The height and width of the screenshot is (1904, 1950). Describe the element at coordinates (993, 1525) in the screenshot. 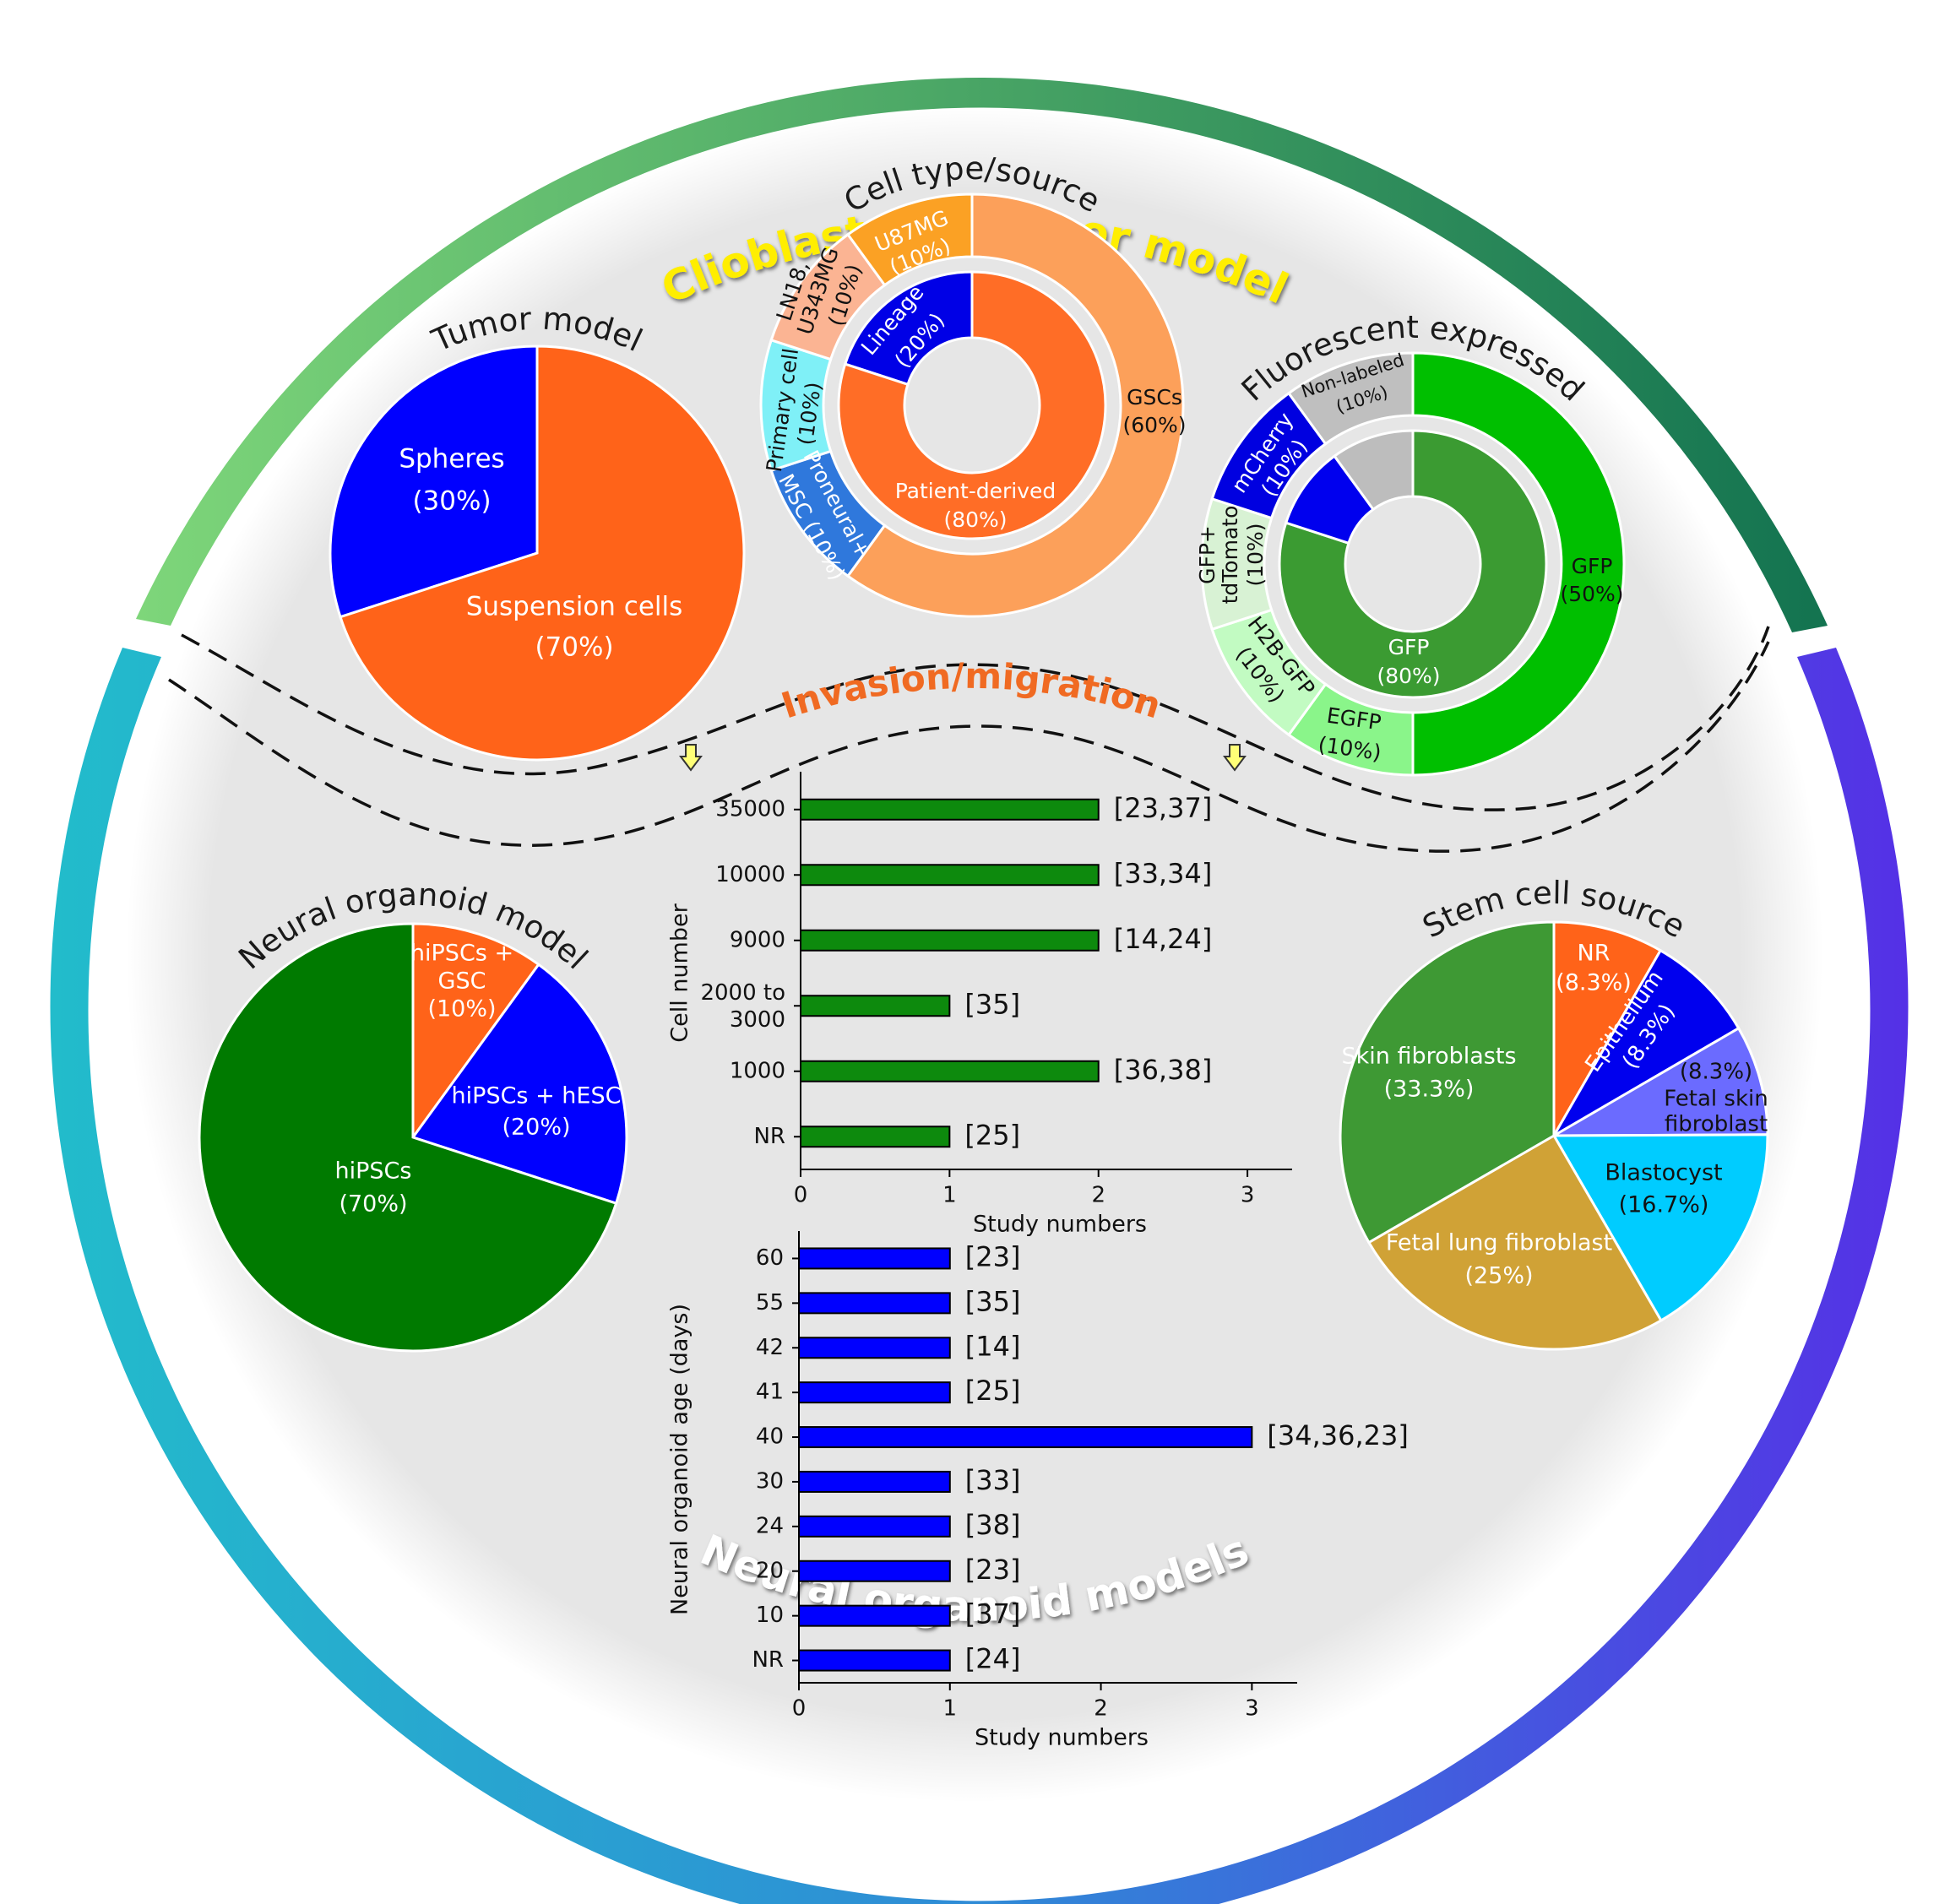

I see `organoid-age-reference-label: [38]` at that location.